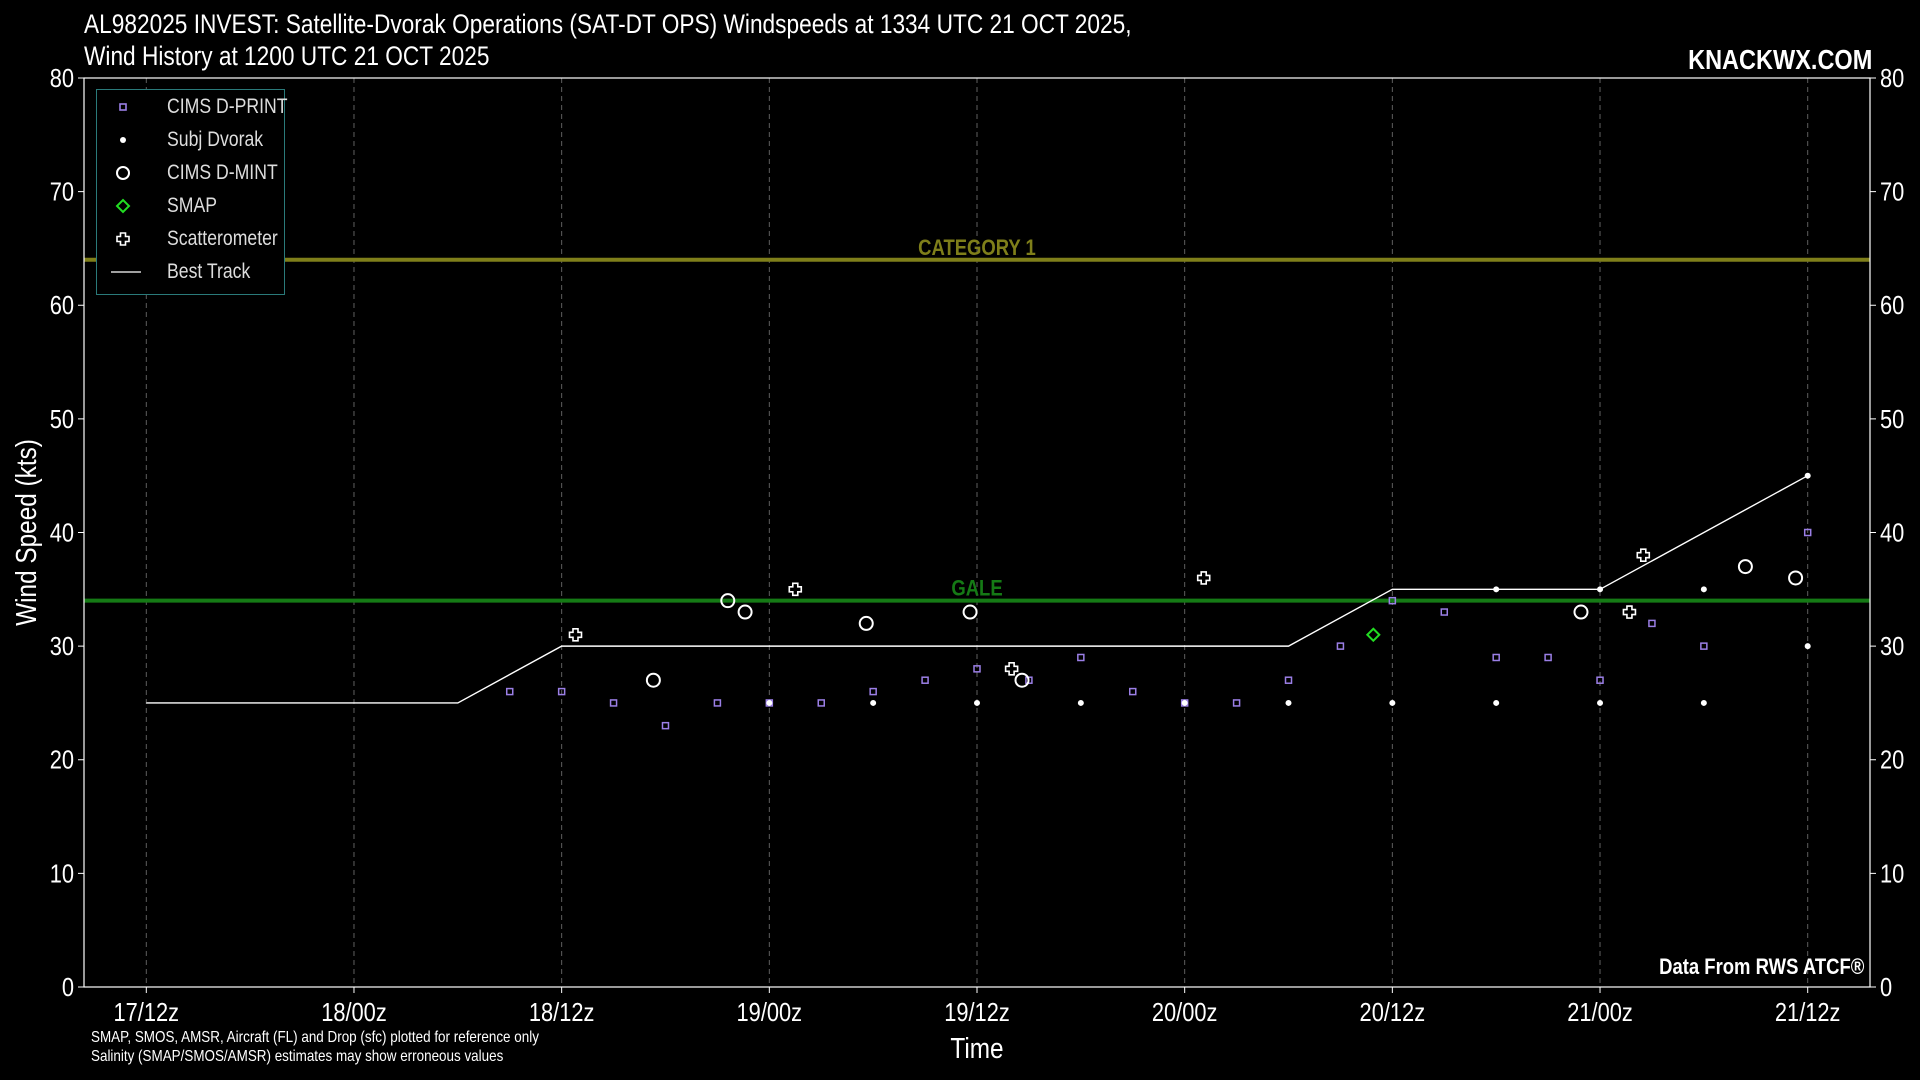  I want to click on line-marker-icon, so click(126, 272).